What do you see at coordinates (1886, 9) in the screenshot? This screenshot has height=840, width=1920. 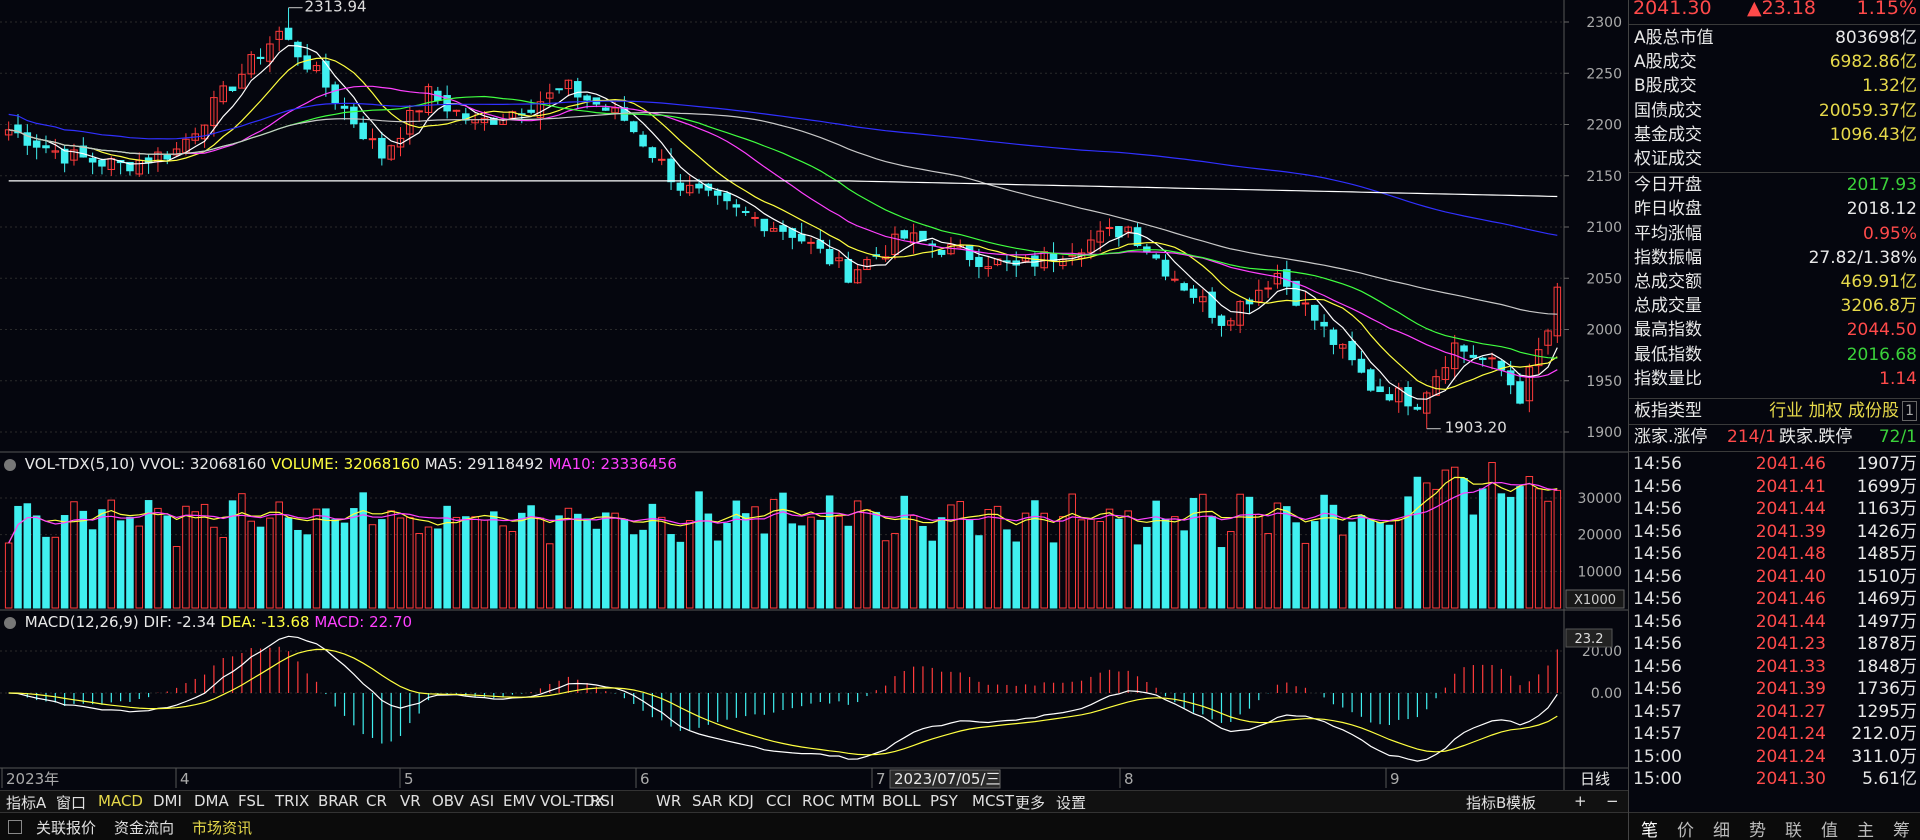 I see `price-change-pct: 1.15%` at bounding box center [1886, 9].